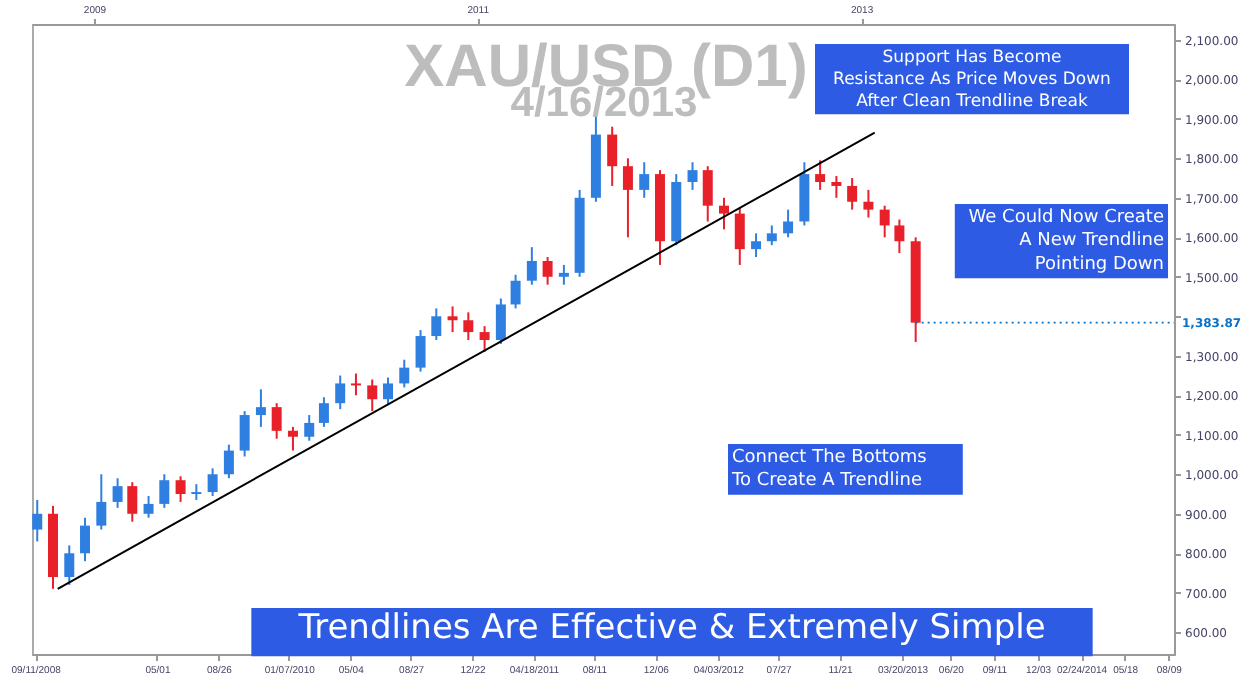 The width and height of the screenshot is (1250, 686). Describe the element at coordinates (671, 628) in the screenshot. I see `annotation: Trendlines Are Effective & Extremely Simple` at that location.